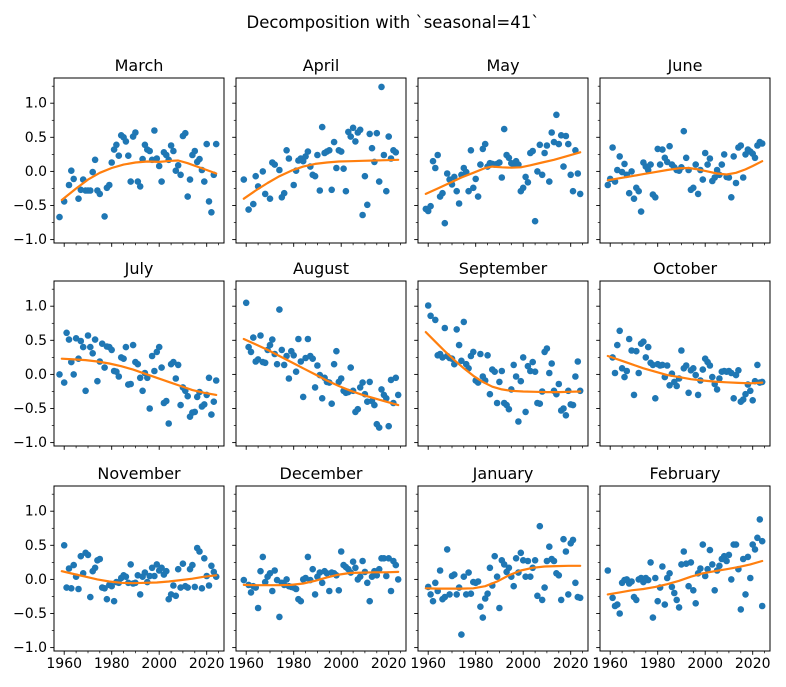 The width and height of the screenshot is (786, 687). Describe the element at coordinates (36, 104) in the screenshot. I see `y-tick-label: 1.0` at that location.